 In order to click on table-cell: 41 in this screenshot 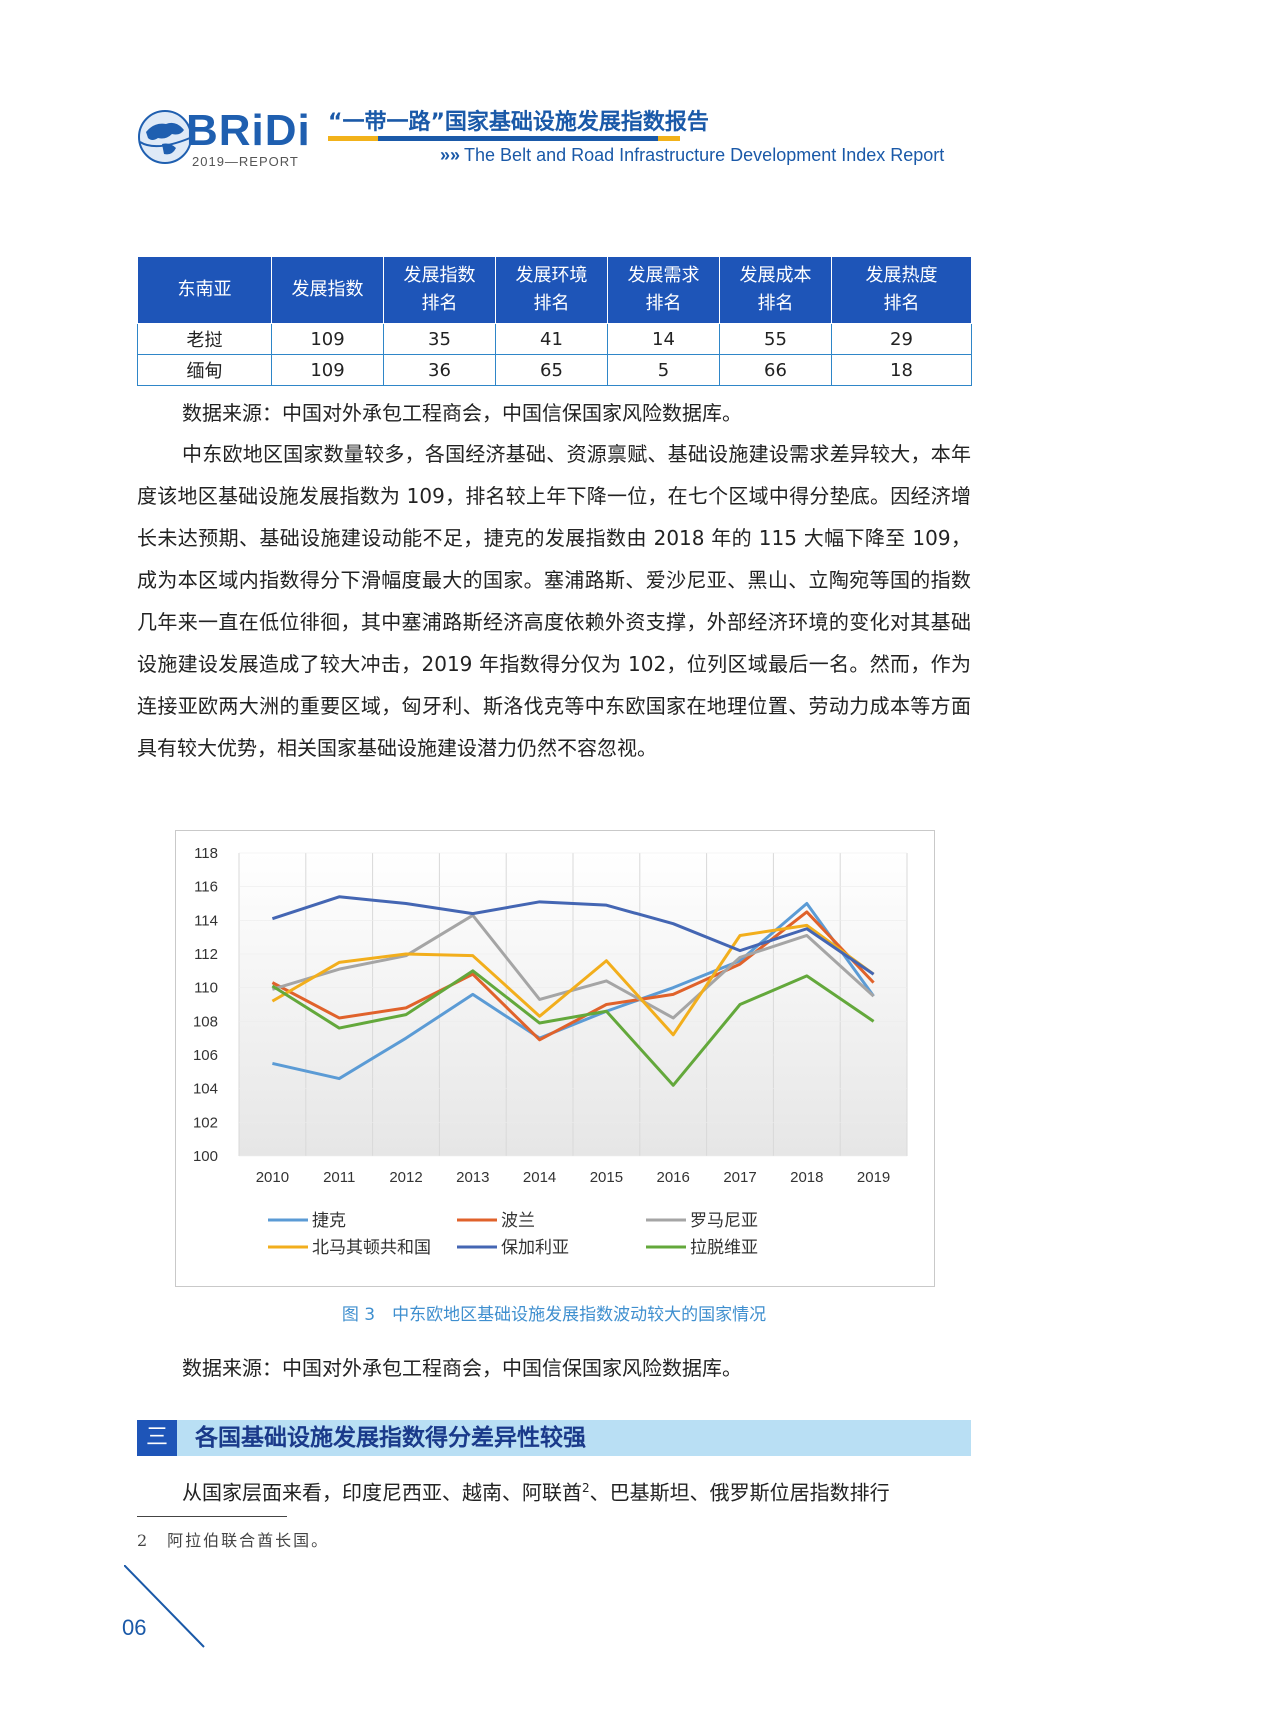, I will do `click(551, 339)`.